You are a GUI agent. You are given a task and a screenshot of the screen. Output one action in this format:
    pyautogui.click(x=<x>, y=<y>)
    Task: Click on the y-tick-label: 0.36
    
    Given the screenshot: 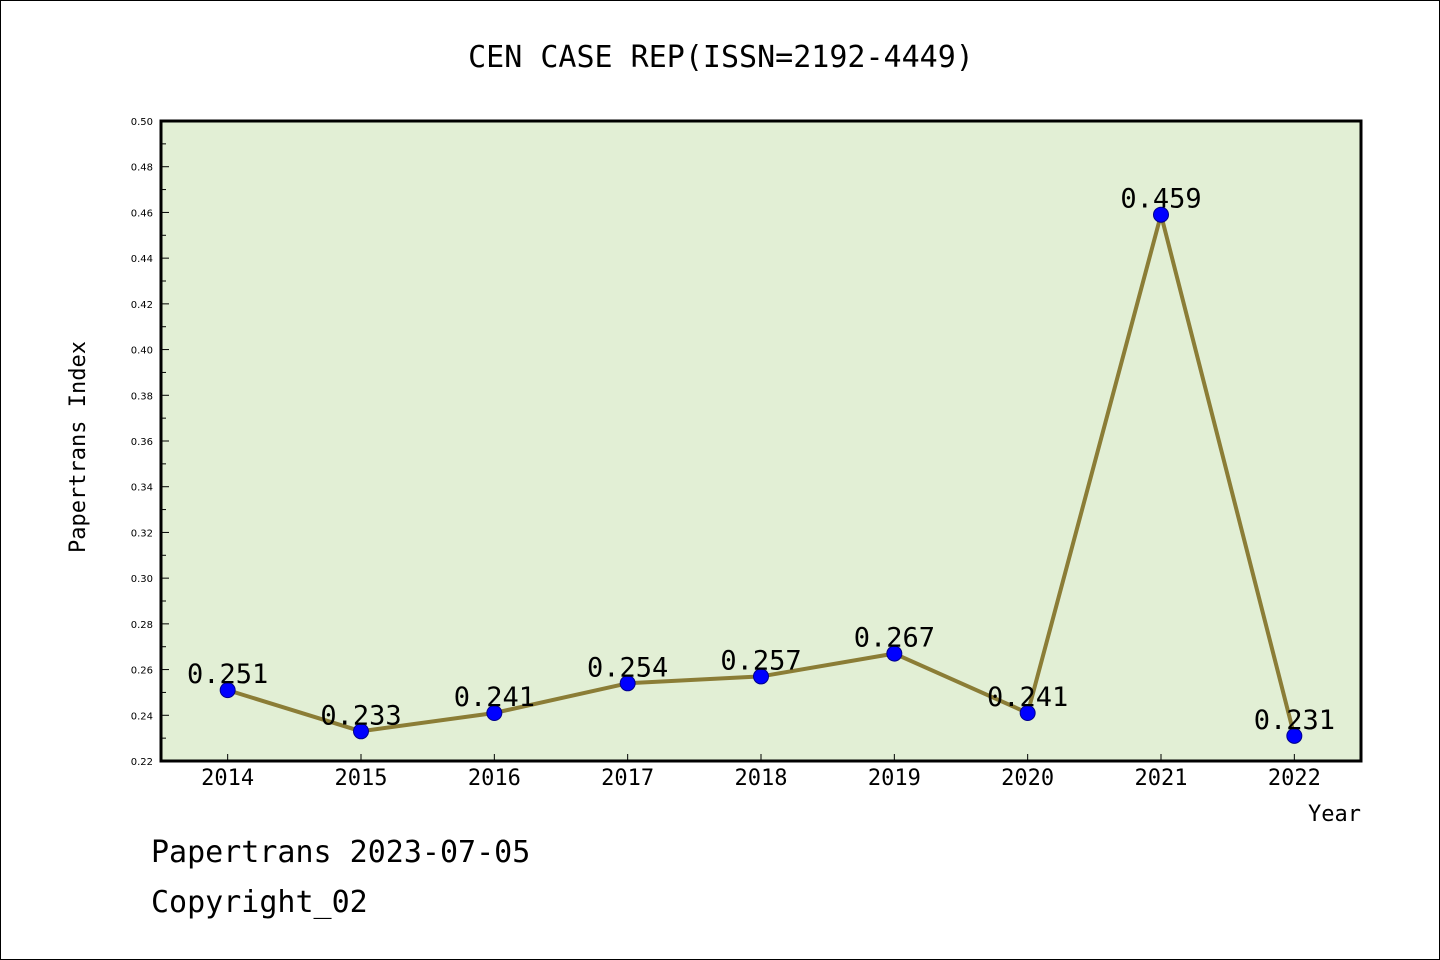 What is the action you would take?
    pyautogui.click(x=142, y=442)
    